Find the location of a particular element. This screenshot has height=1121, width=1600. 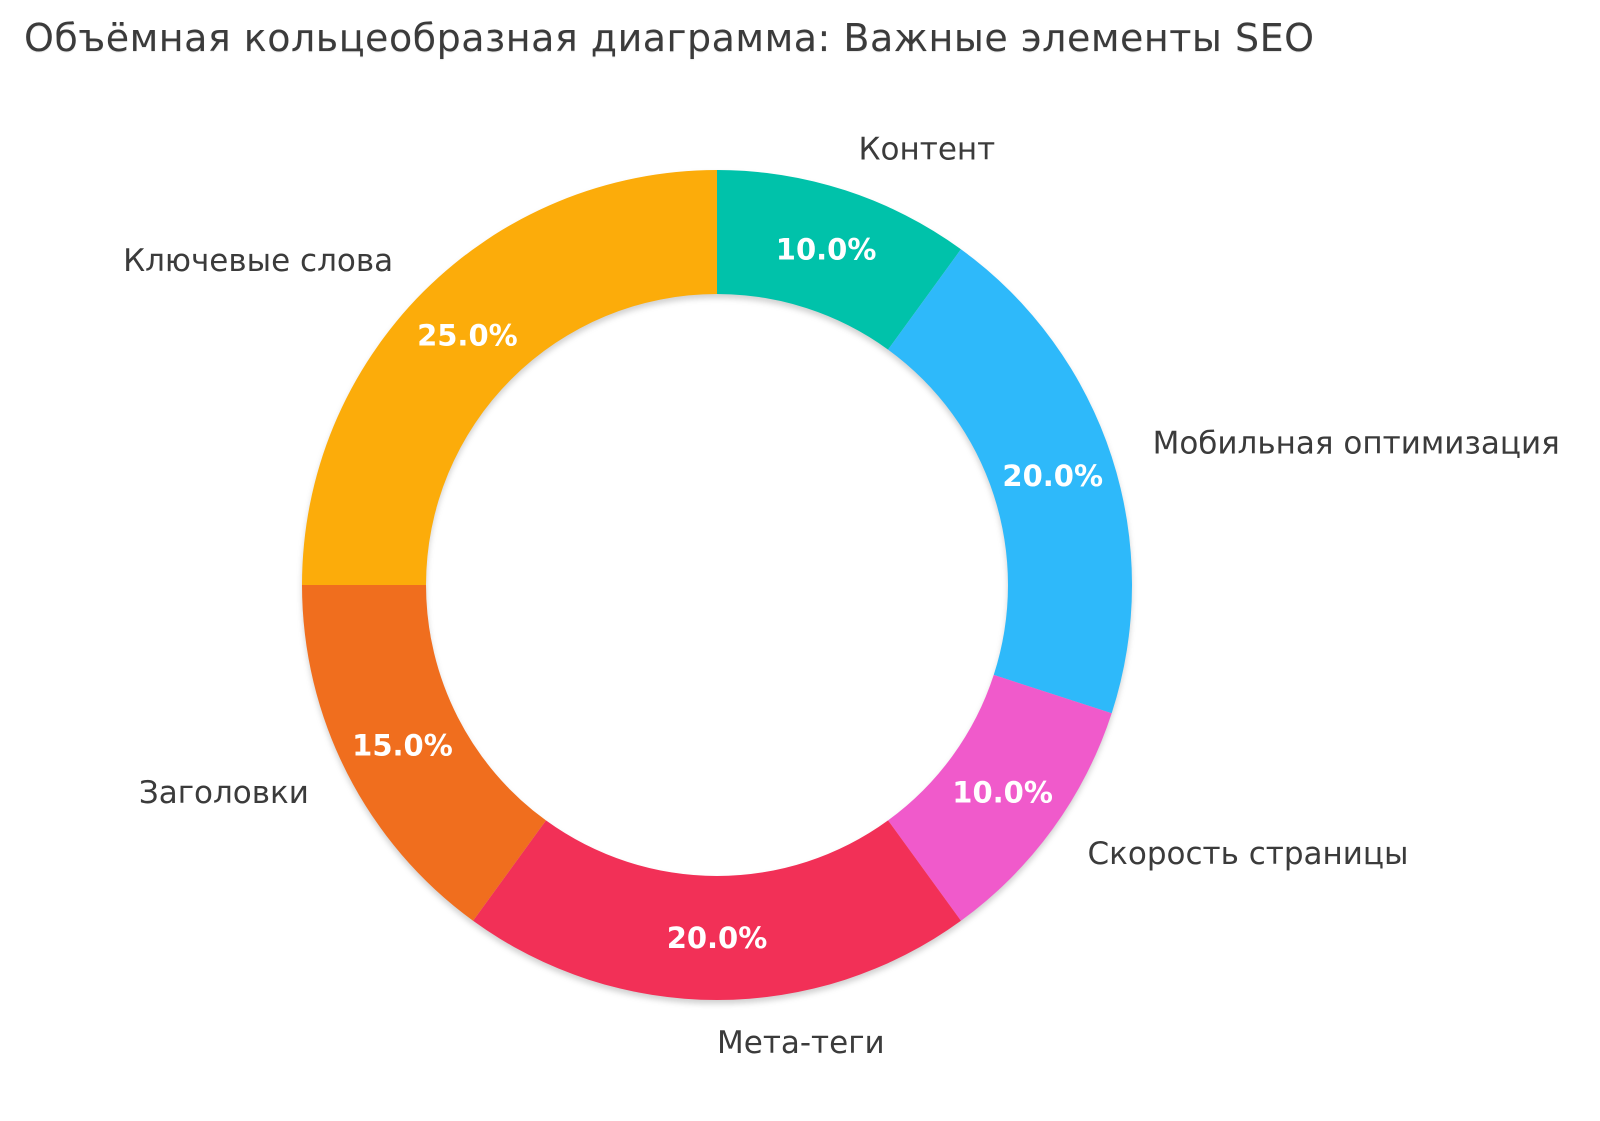

slice-category-label: Заголовки is located at coordinates (224, 793).